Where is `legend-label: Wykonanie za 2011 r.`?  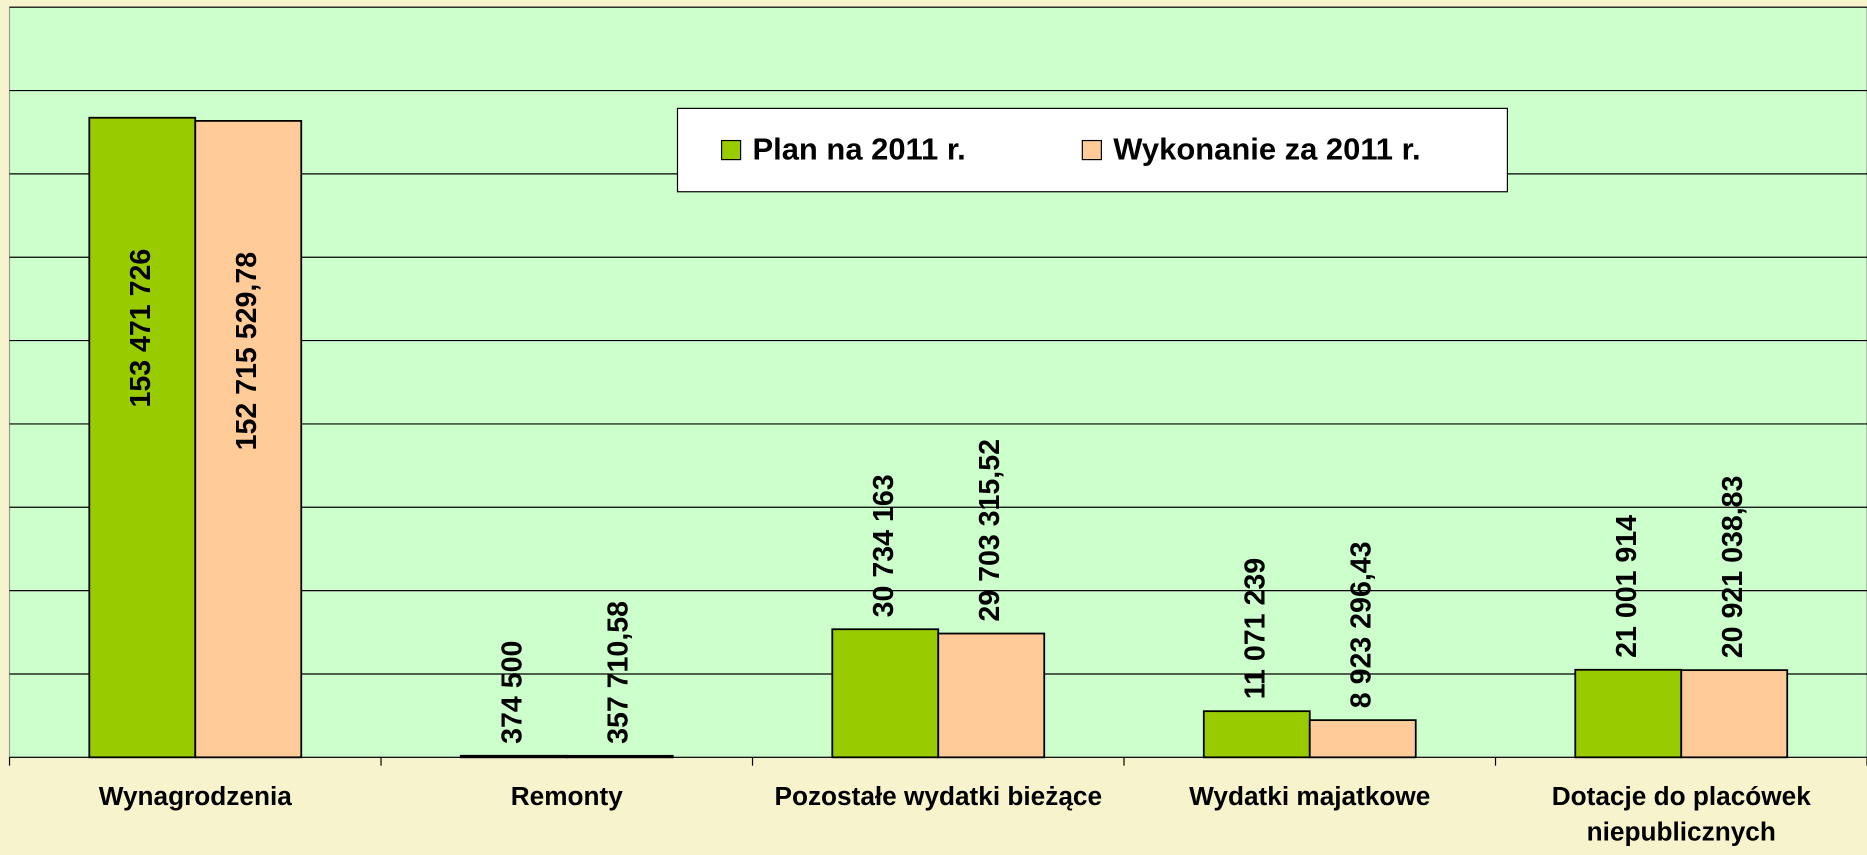
legend-label: Wykonanie za 2011 r. is located at coordinates (1266, 148).